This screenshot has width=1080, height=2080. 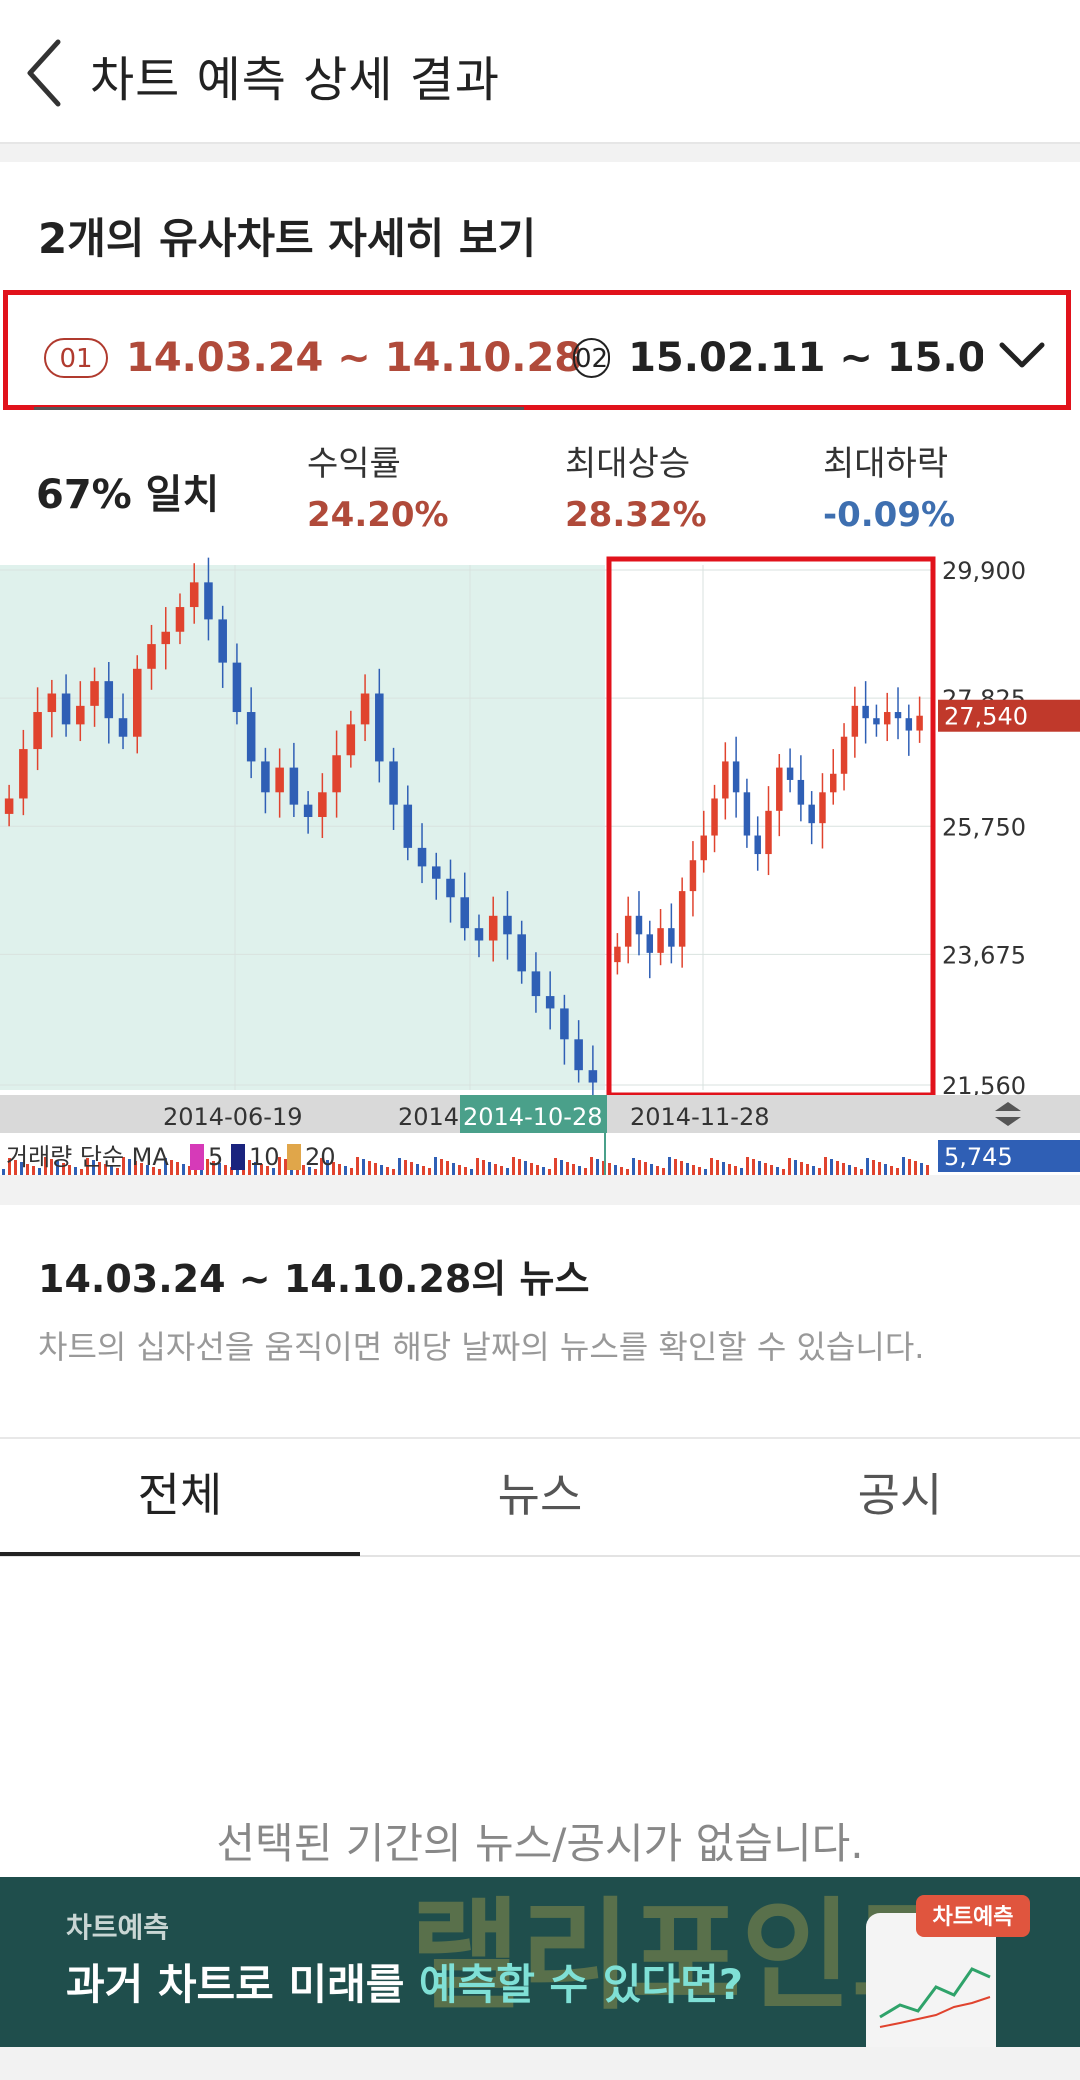 I want to click on volume-value-label: 5,745, so click(x=978, y=1157).